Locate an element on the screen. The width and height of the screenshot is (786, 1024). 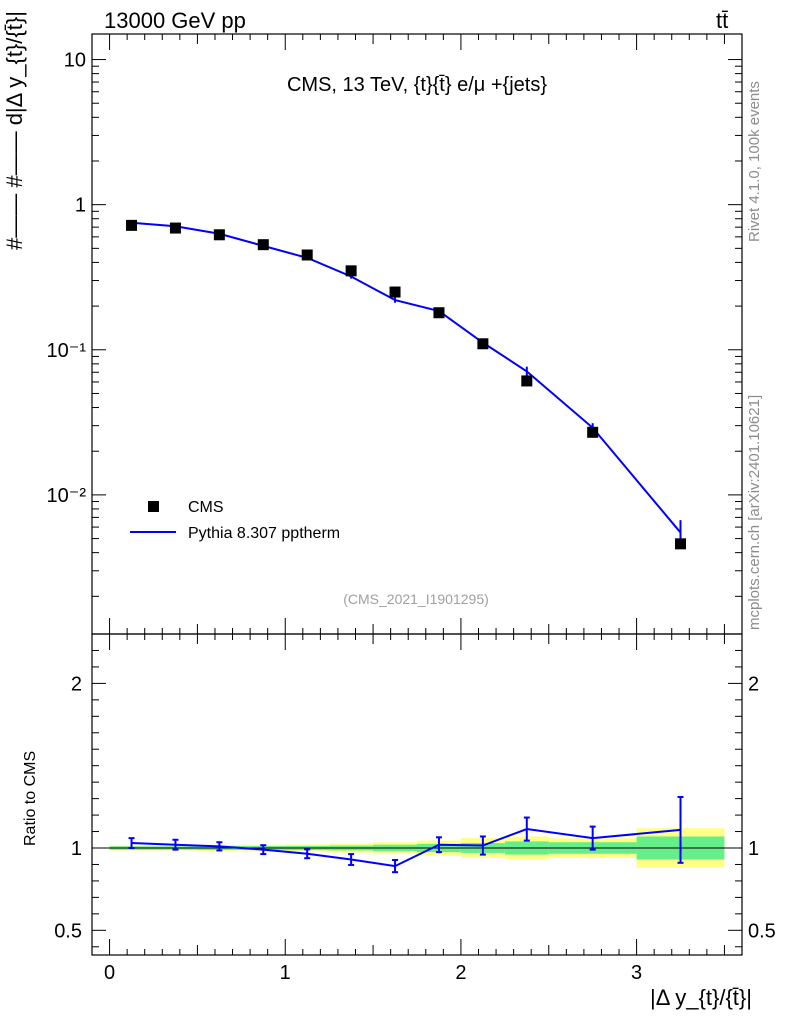
main-y-tick-label: 1 is located at coordinates (80, 206).